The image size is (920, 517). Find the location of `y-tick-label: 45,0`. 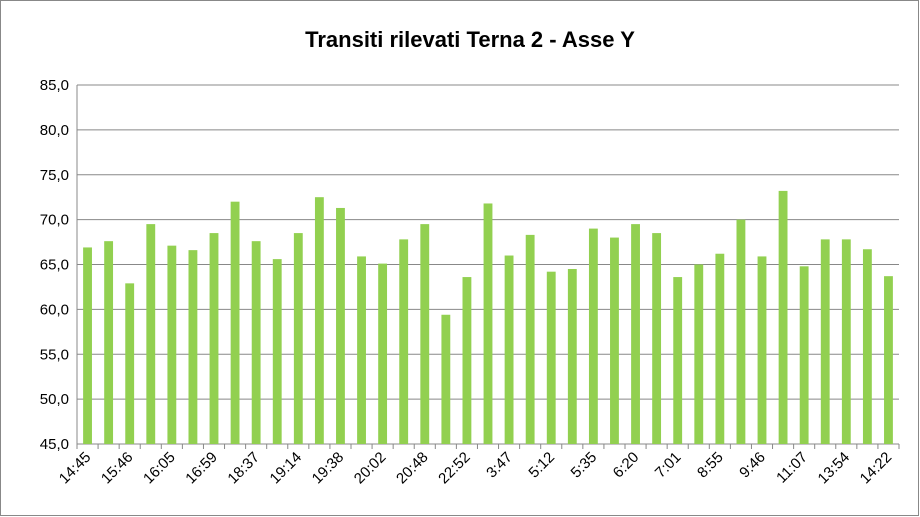

y-tick-label: 45,0 is located at coordinates (54, 444).